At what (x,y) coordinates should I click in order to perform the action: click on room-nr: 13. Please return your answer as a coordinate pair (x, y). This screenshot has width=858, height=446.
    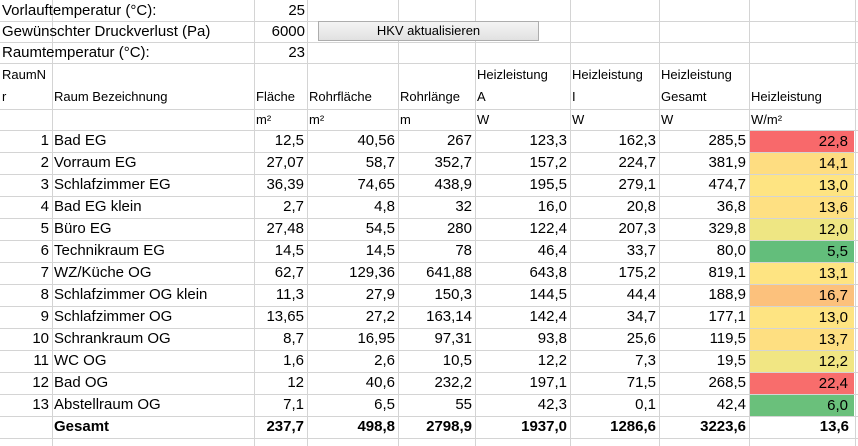
    Looking at the image, I should click on (40, 404).